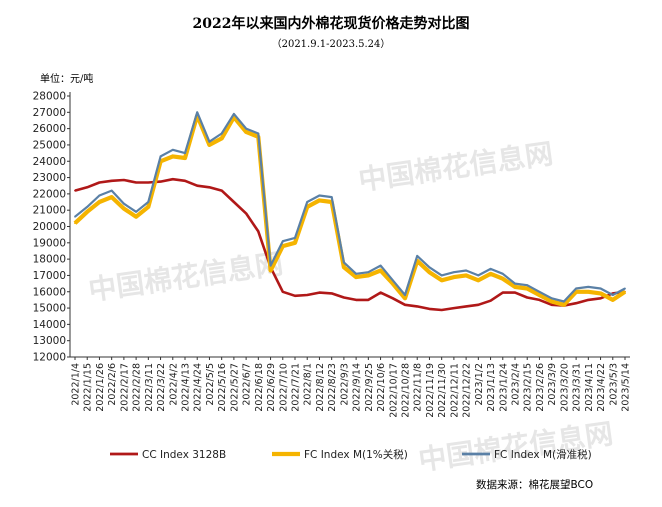  What do you see at coordinates (49, 276) in the screenshot?
I see `y-tick-label: 17000` at bounding box center [49, 276].